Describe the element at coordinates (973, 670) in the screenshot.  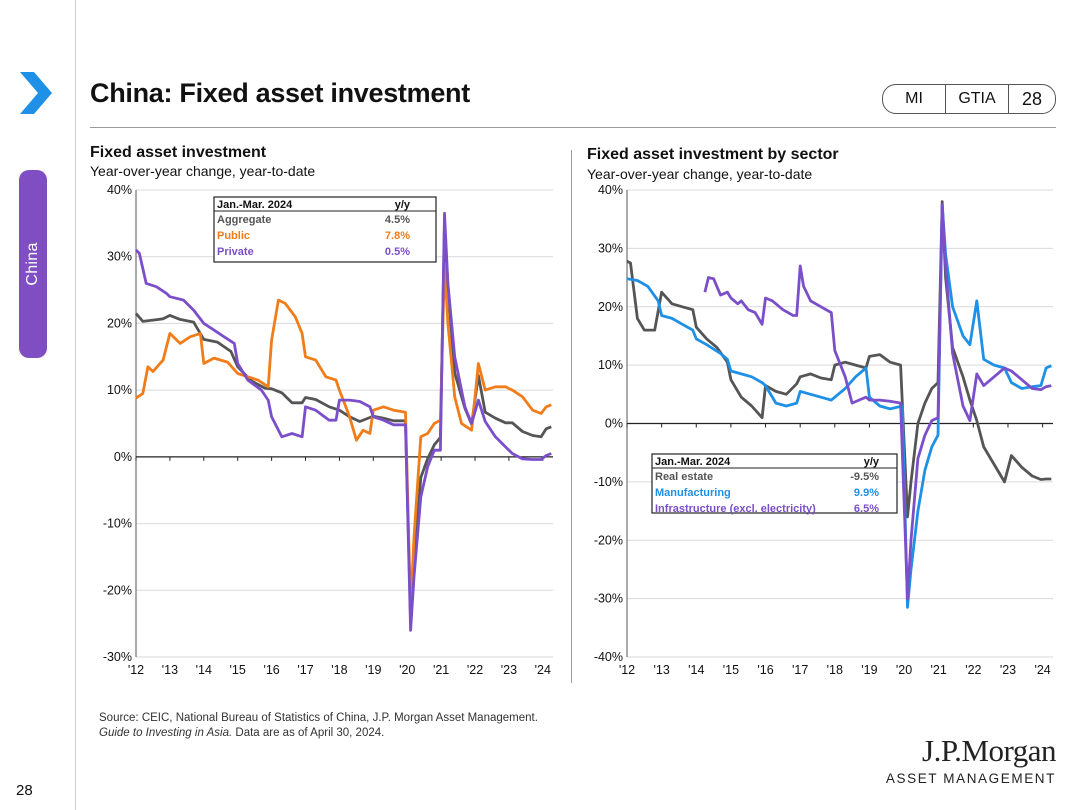
I see `right-x-tick-label: '22` at that location.